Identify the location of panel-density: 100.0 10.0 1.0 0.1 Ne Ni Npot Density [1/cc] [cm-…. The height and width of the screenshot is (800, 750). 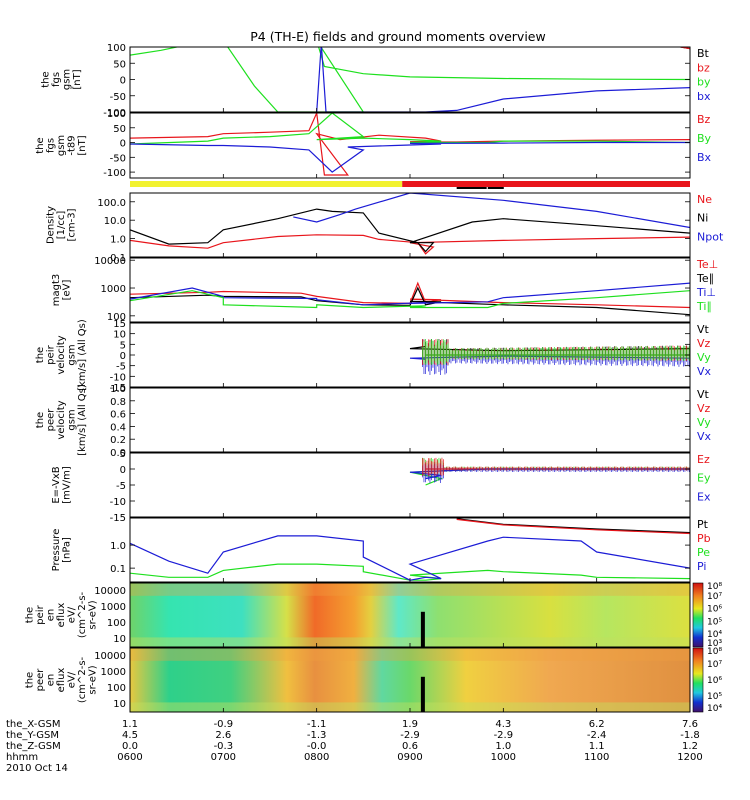
(385, 228).